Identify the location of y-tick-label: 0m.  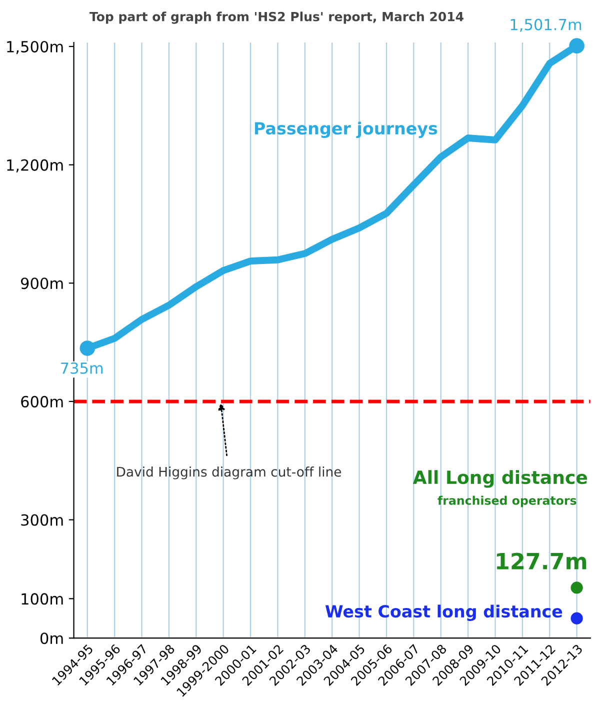
(51, 638).